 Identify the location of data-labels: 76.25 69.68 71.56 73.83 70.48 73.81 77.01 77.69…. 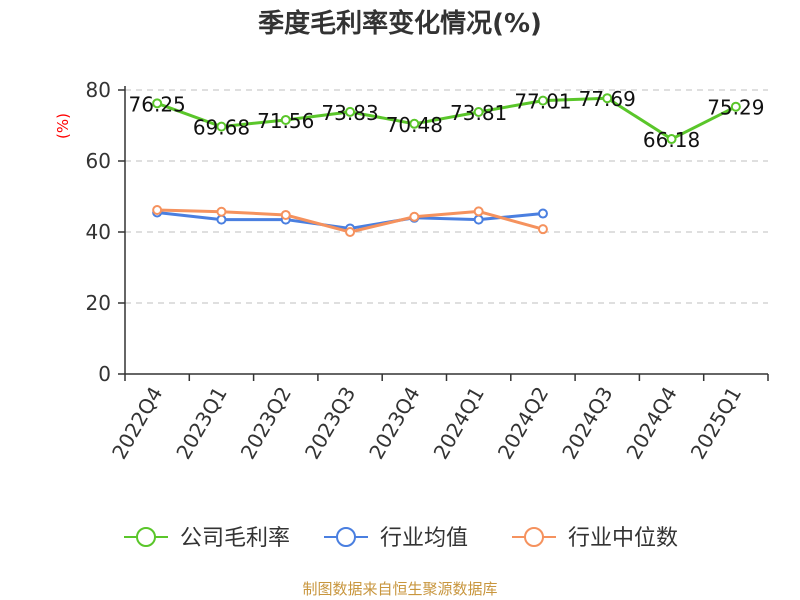
(447, 119).